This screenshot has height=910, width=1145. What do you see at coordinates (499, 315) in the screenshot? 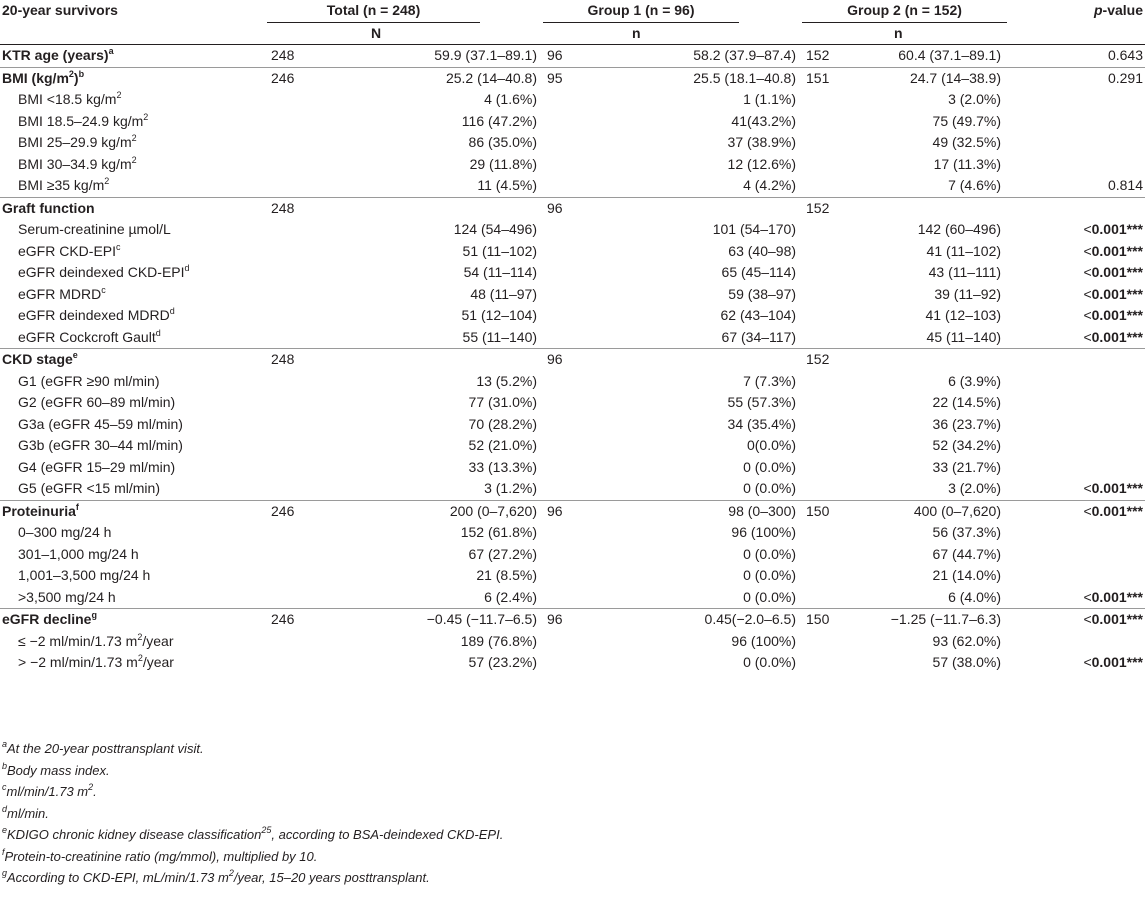
I see `stat-total: 51 (12–104)` at bounding box center [499, 315].